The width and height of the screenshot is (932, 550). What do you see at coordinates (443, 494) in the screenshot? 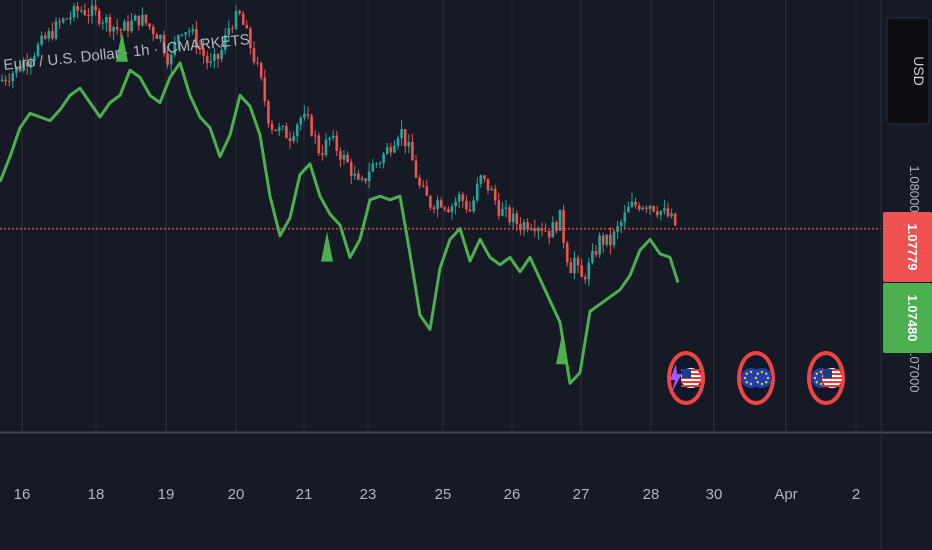
I see `x-tick-label: 25` at bounding box center [443, 494].